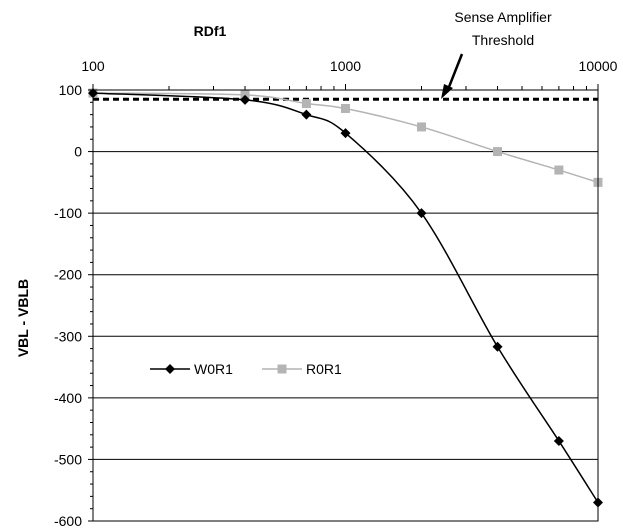  Describe the element at coordinates (71, 90) in the screenshot. I see `y-tick-label: 100` at that location.